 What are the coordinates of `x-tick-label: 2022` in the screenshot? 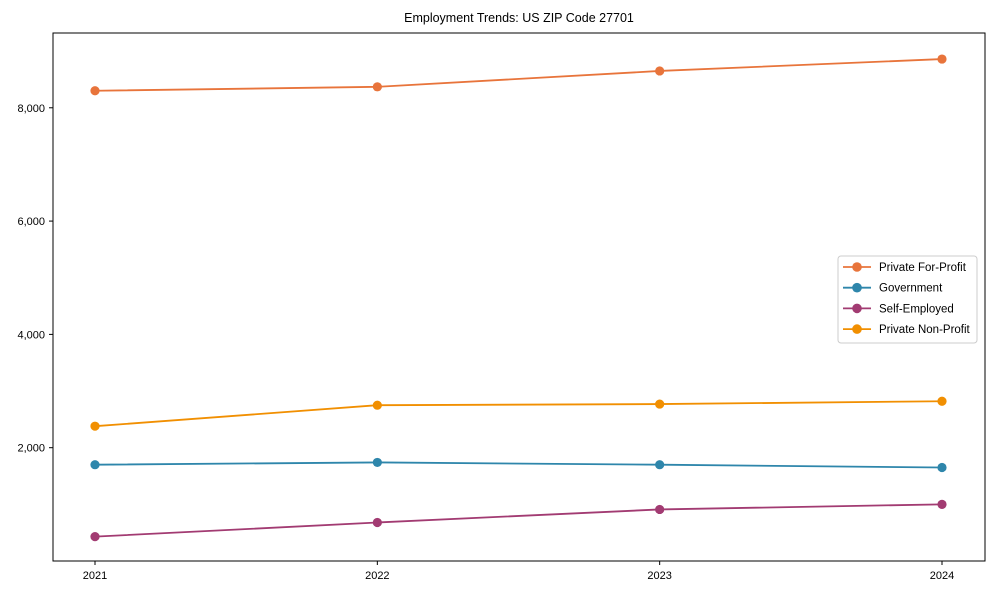 It's located at (377, 576).